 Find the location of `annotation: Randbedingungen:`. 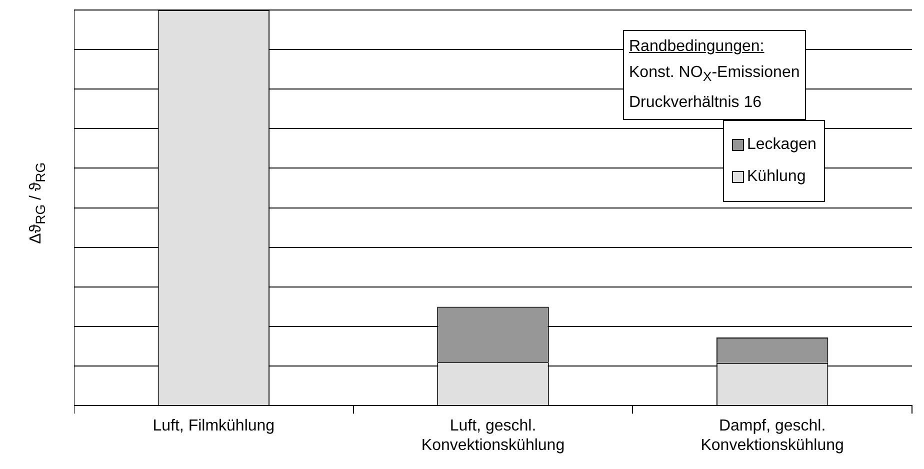

annotation: Randbedingungen: is located at coordinates (697, 47).